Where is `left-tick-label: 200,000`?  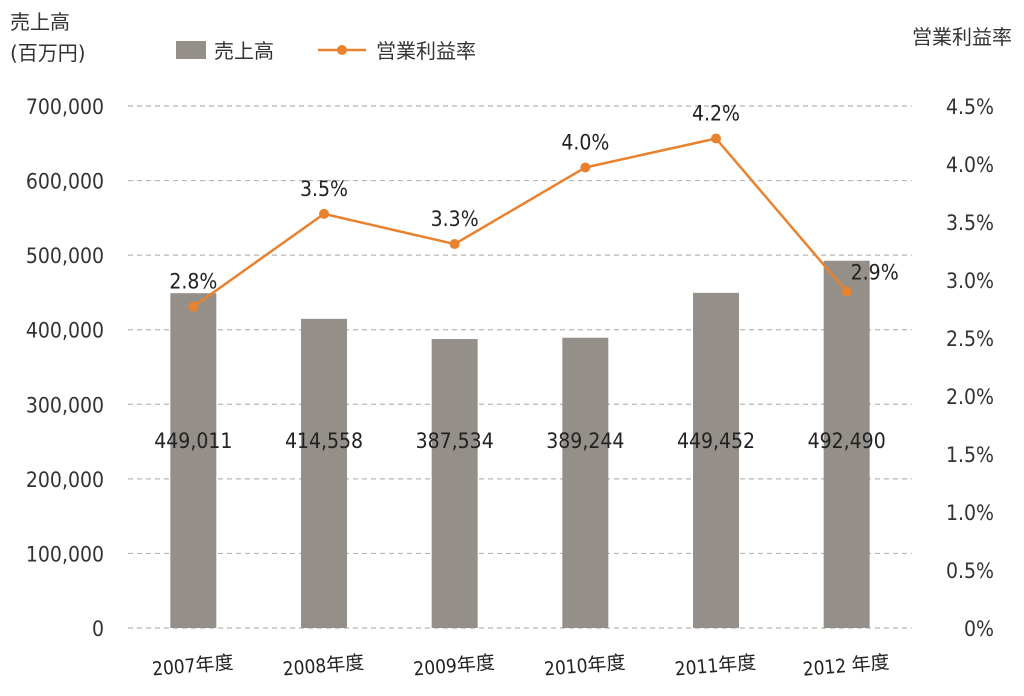 left-tick-label: 200,000 is located at coordinates (65, 480).